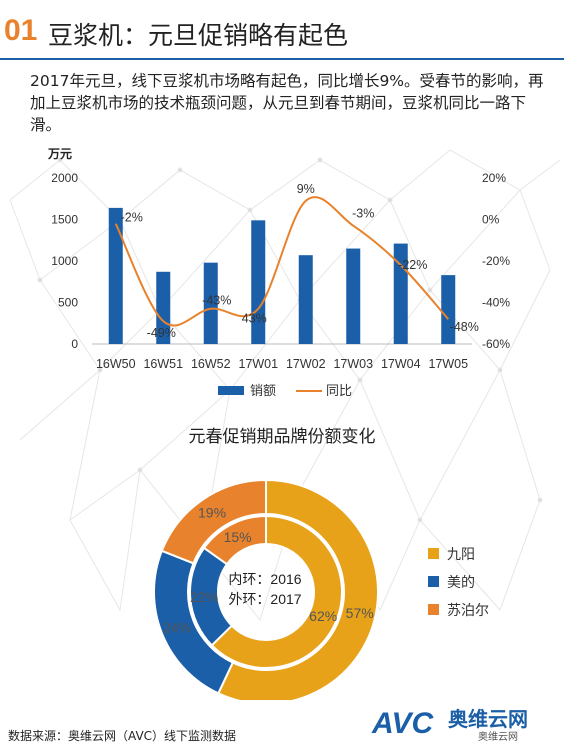 This screenshot has width=564, height=752. What do you see at coordinates (116, 364) in the screenshot?
I see `x-tick-label: 16W50` at bounding box center [116, 364].